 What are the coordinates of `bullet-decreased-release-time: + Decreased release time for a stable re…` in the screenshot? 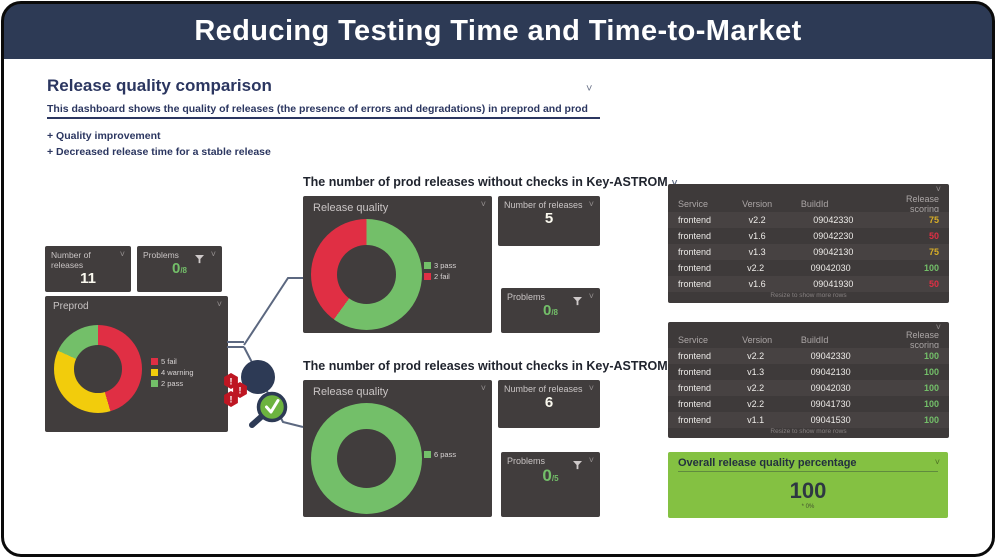 It's located at (159, 152).